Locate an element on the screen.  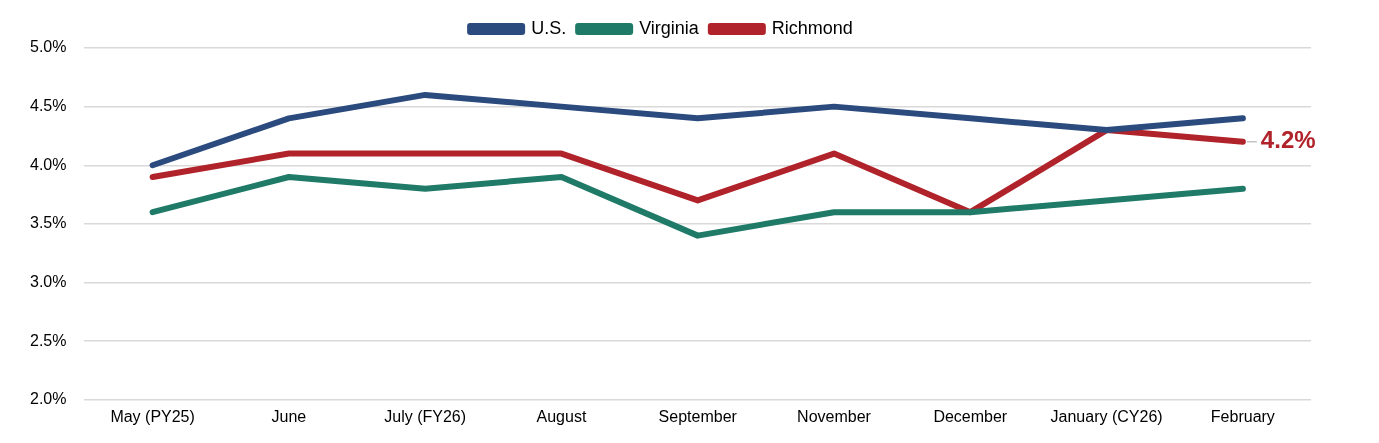
x-tick-label: November is located at coordinates (834, 416).